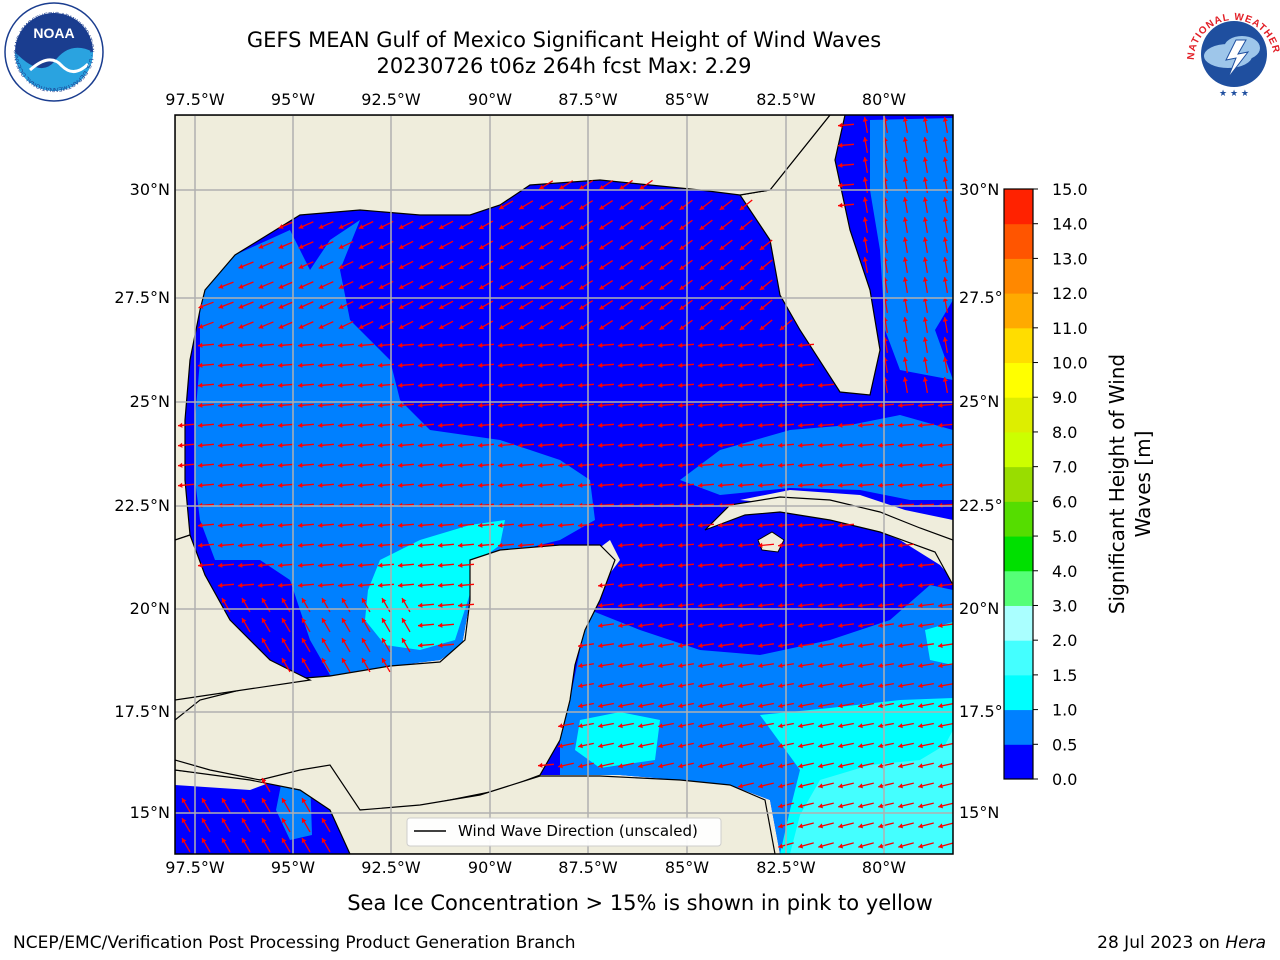  Describe the element at coordinates (981, 505) in the screenshot. I see `lat-label-right: 22.5°` at that location.